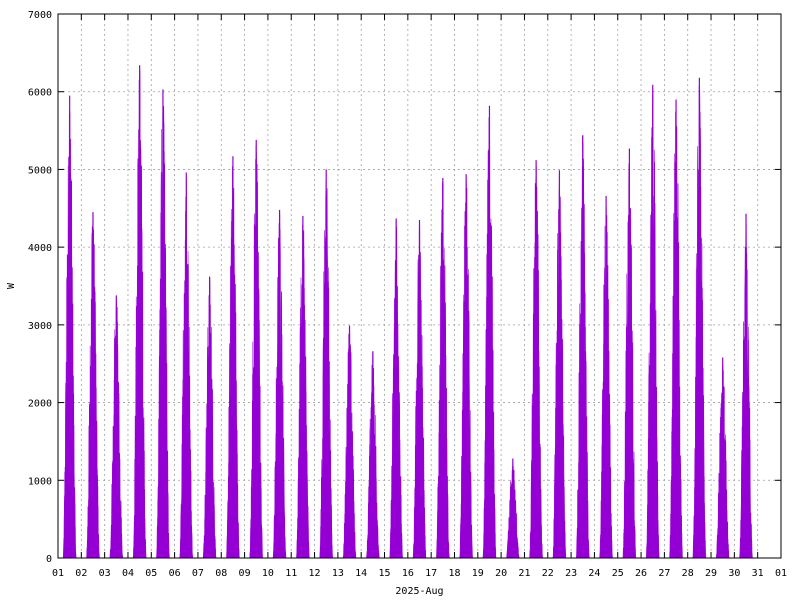 The image size is (800, 600). Describe the element at coordinates (40, 287) in the screenshot. I see `y-axis-tick-labels: 0 1000 2000 3000 4000 5000 6000 7000` at that location.